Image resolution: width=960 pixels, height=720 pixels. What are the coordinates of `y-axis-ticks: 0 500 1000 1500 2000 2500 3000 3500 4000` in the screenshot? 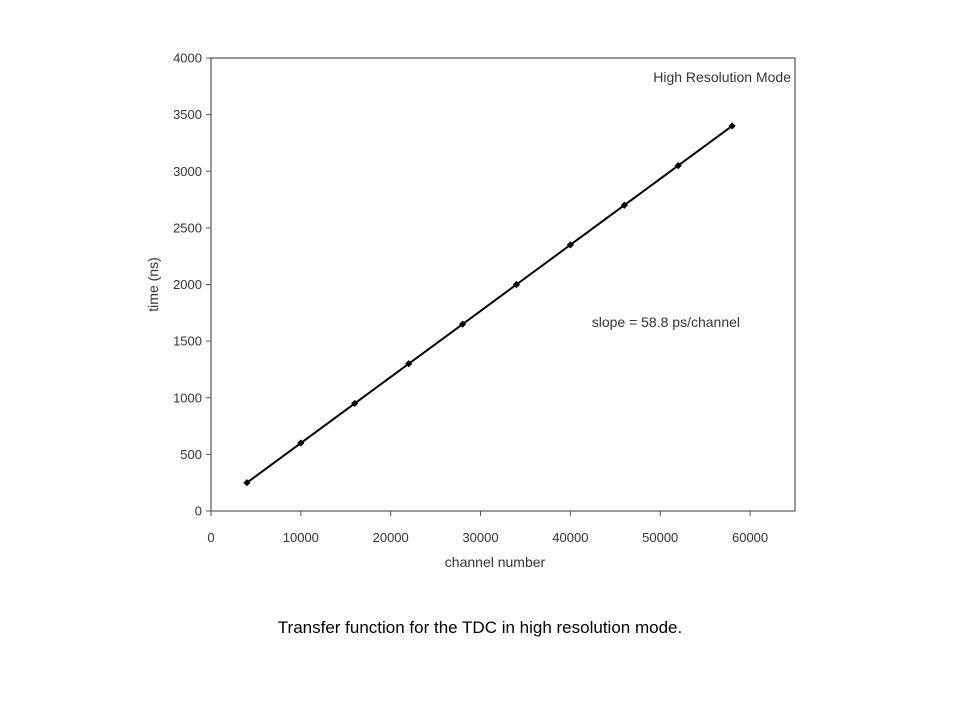 It's located at (192, 285).